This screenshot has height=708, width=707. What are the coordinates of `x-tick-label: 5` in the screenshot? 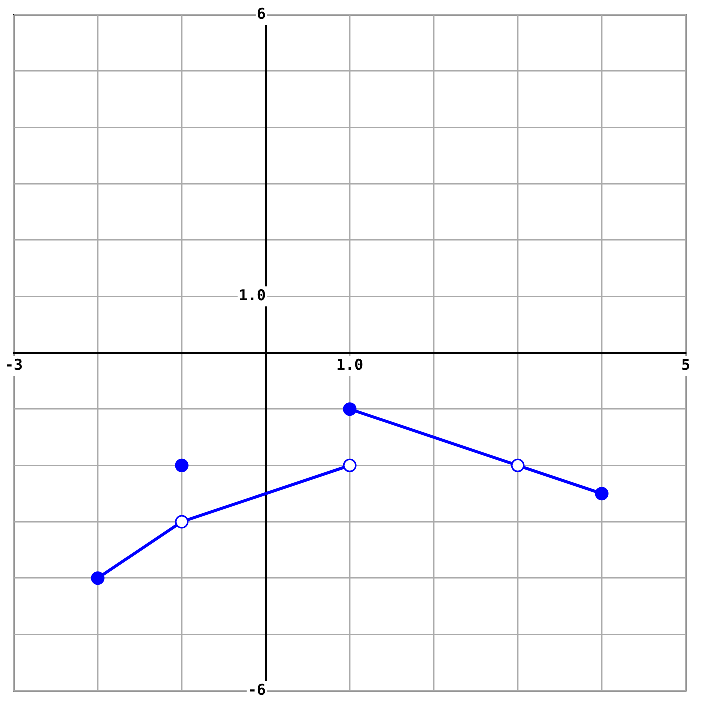 It's located at (686, 365).